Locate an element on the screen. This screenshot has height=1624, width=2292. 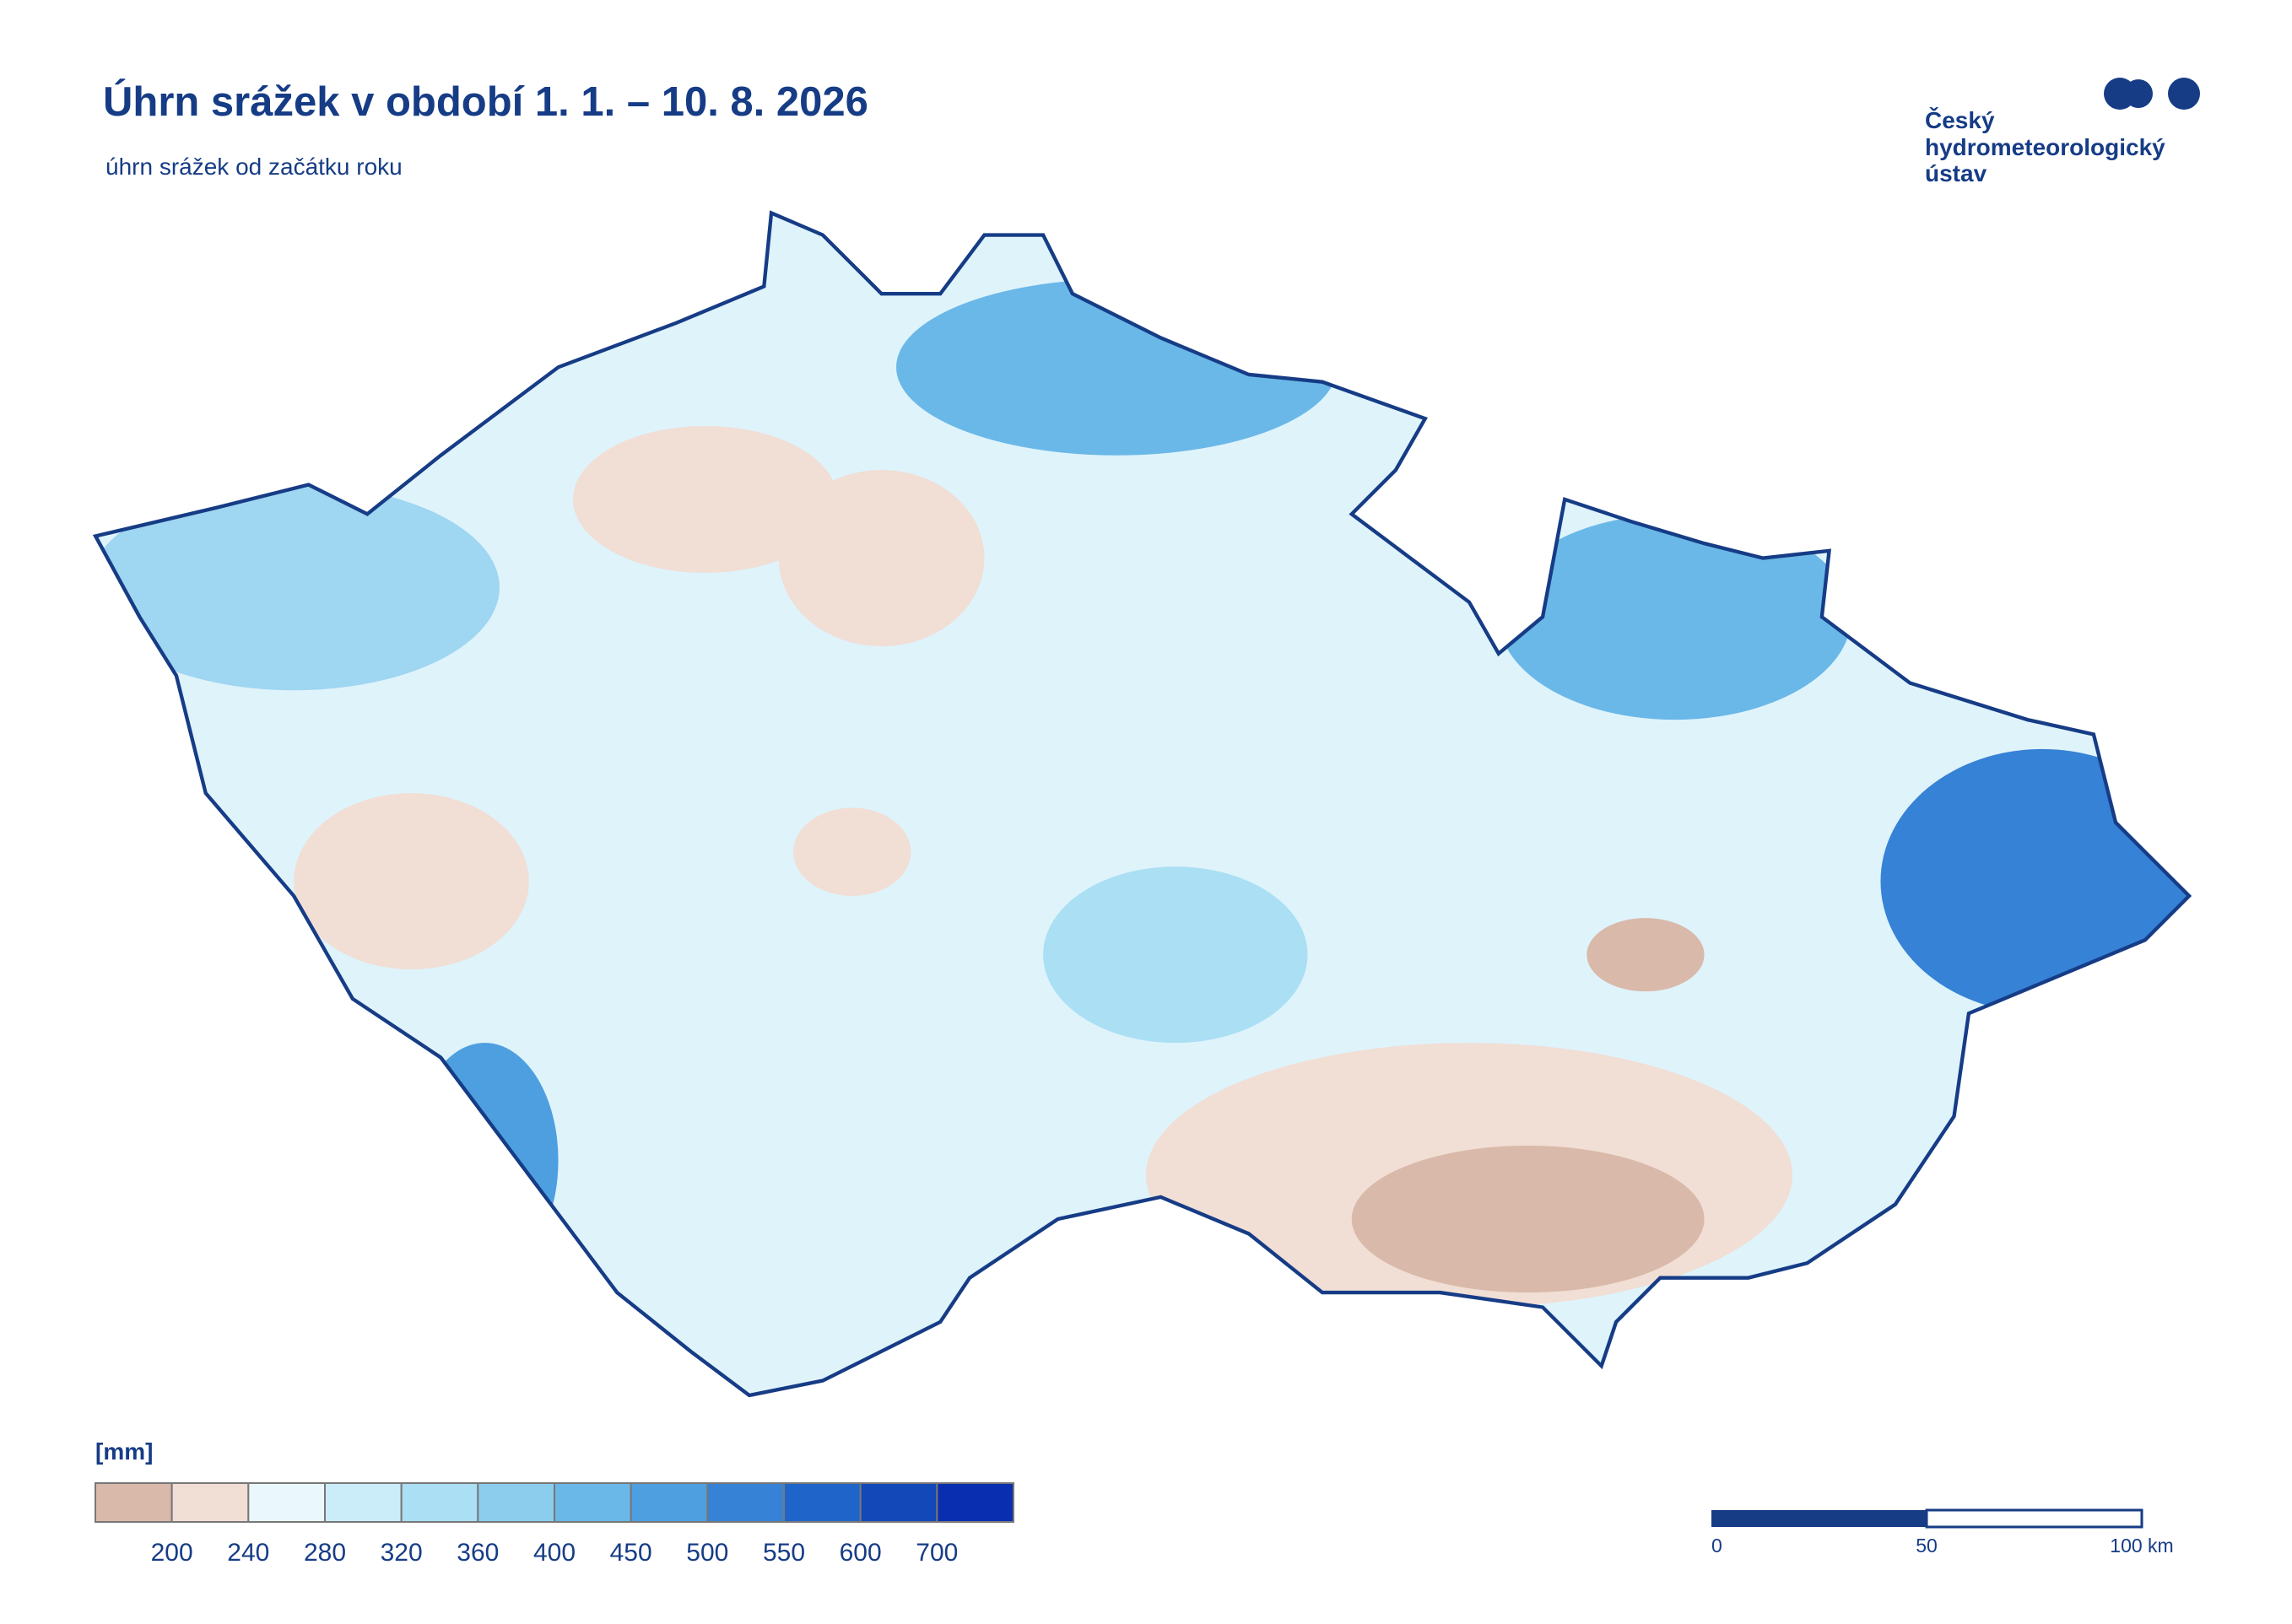
legend-label: 700 is located at coordinates (937, 1553).